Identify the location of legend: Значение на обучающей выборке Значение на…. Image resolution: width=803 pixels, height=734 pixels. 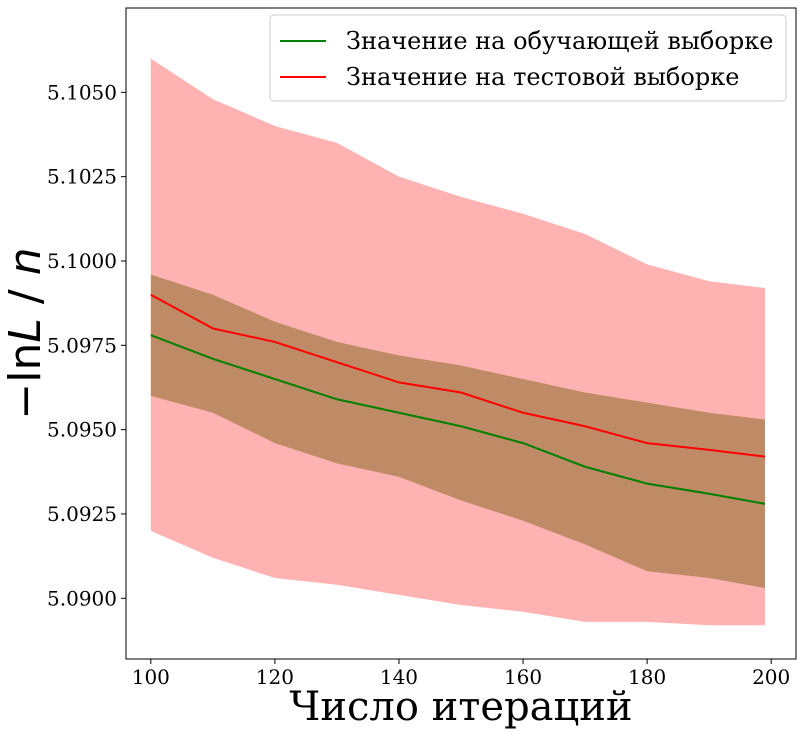
(528, 58).